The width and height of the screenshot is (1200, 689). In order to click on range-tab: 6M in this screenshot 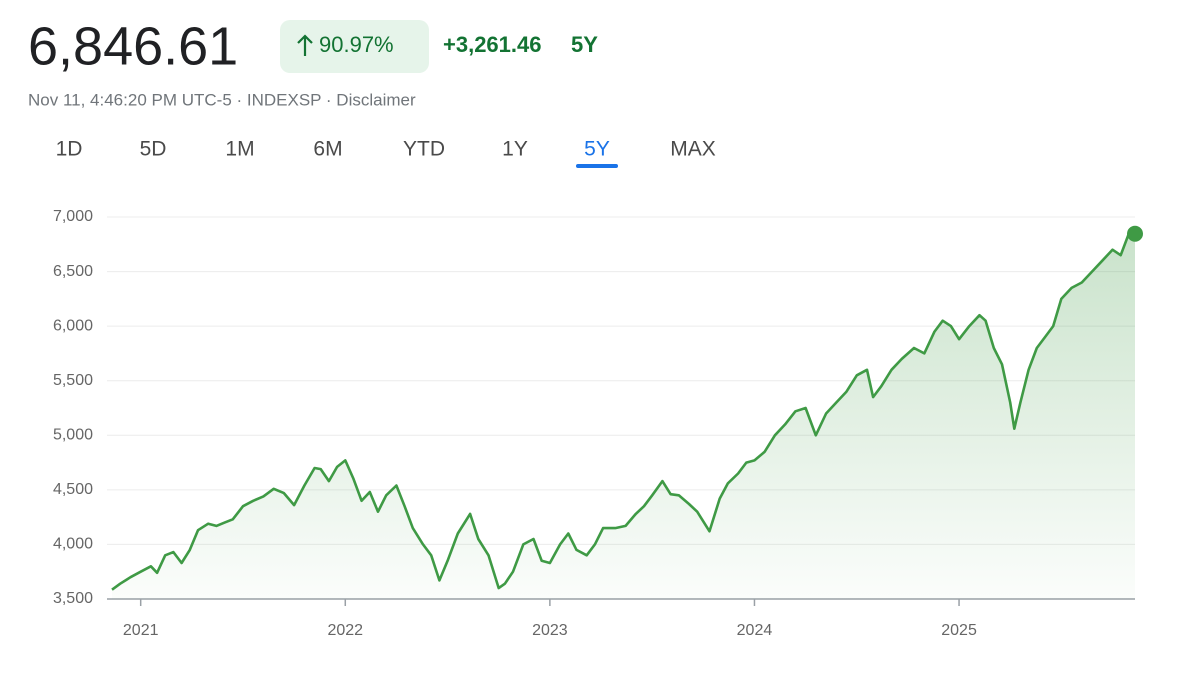, I will do `click(327, 149)`.